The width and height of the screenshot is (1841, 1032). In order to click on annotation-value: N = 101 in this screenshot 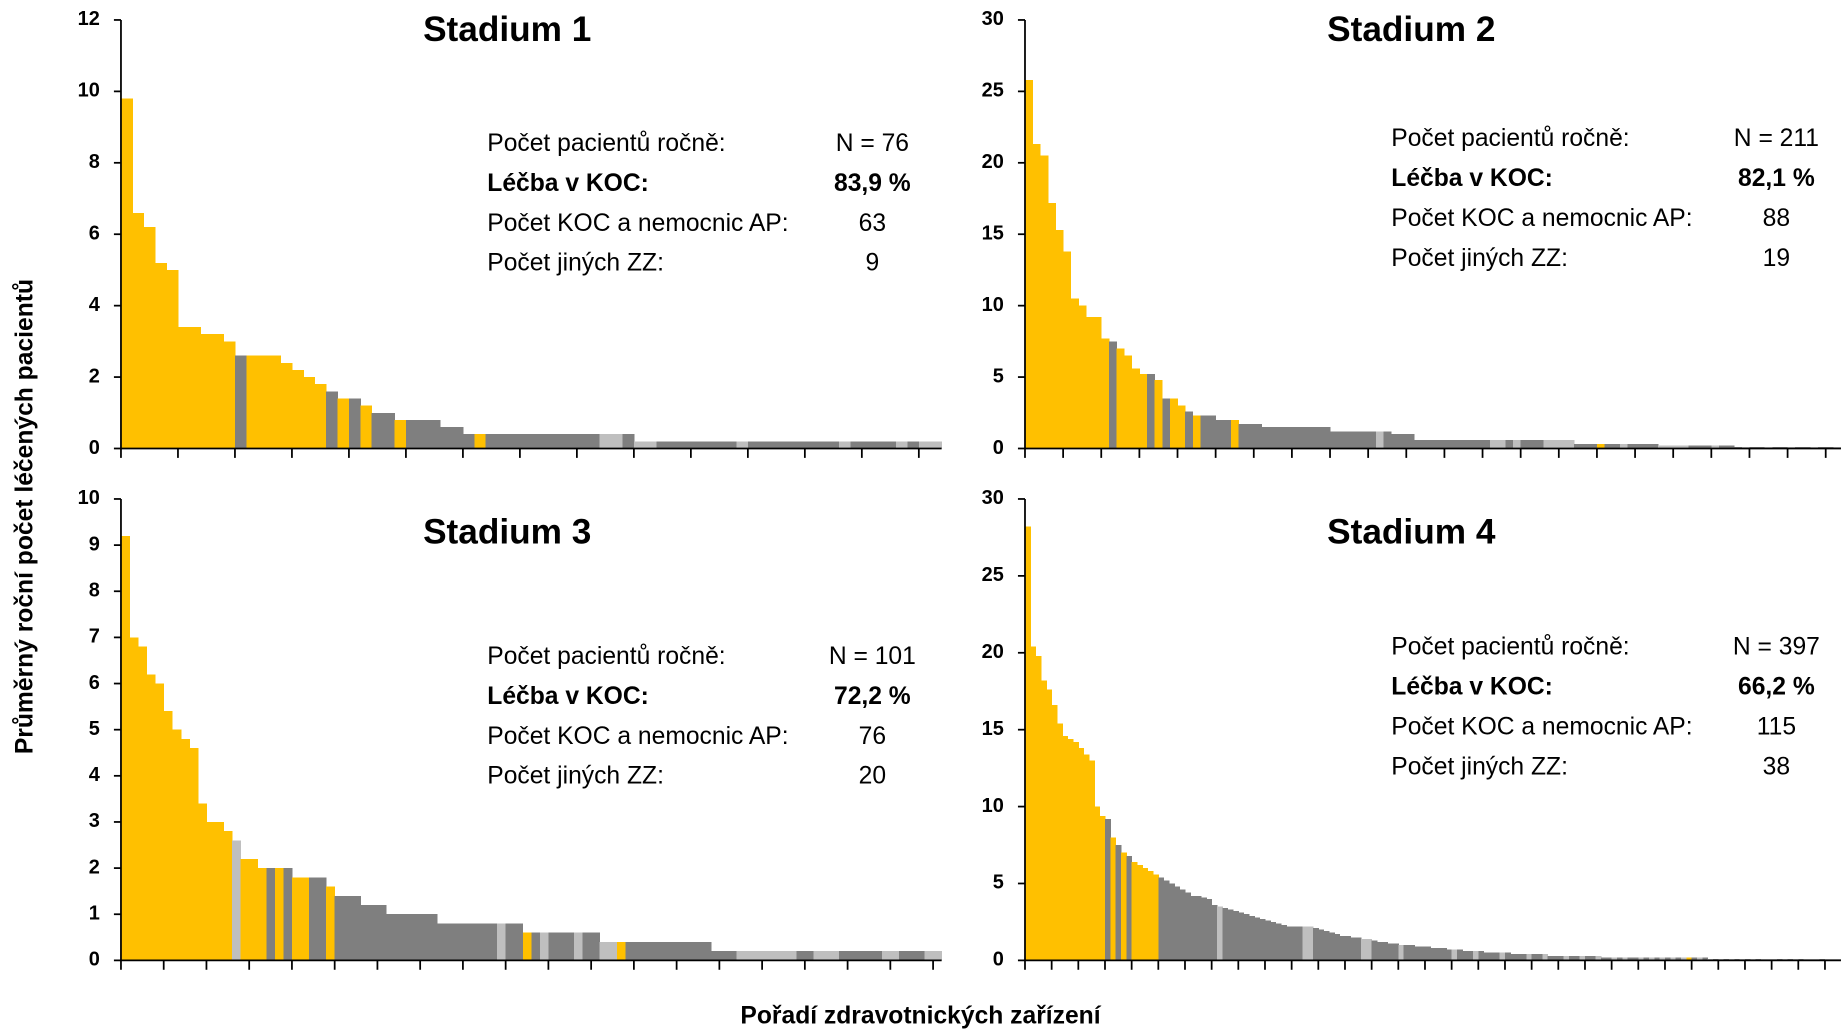, I will do `click(872, 656)`.